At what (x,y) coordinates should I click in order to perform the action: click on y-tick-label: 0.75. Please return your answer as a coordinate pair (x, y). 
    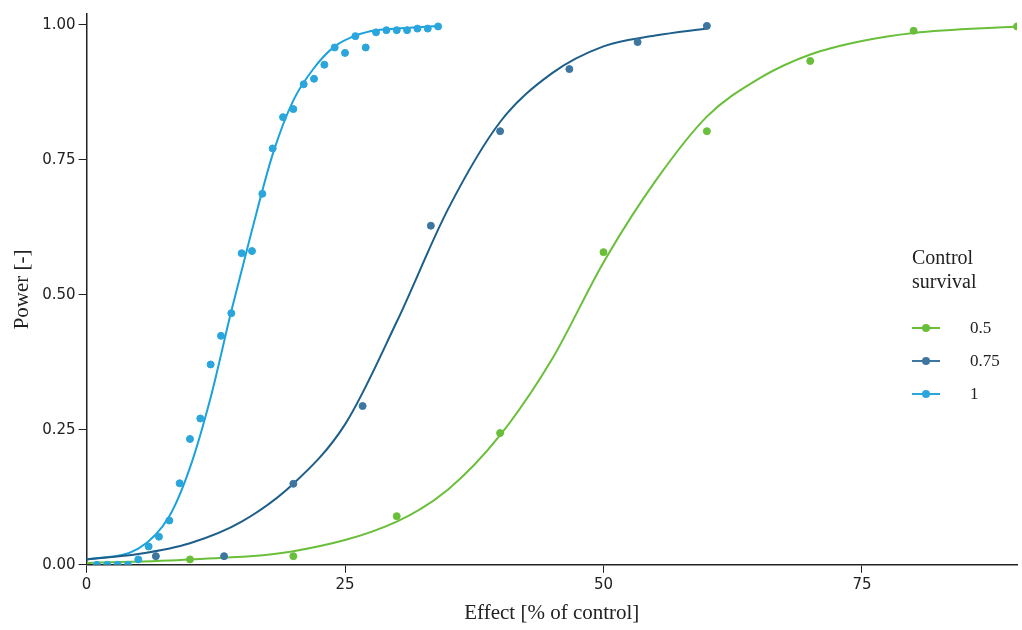
    Looking at the image, I should click on (59, 158).